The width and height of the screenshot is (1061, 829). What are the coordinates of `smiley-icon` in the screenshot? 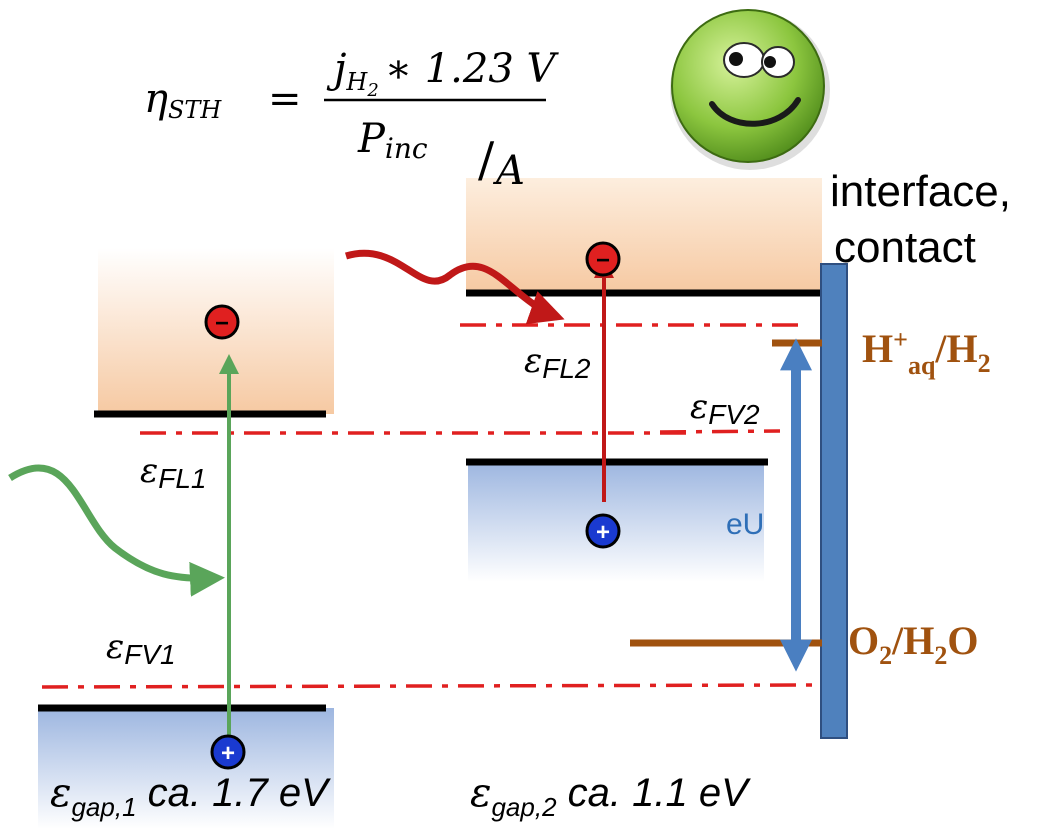 It's located at (750, 89).